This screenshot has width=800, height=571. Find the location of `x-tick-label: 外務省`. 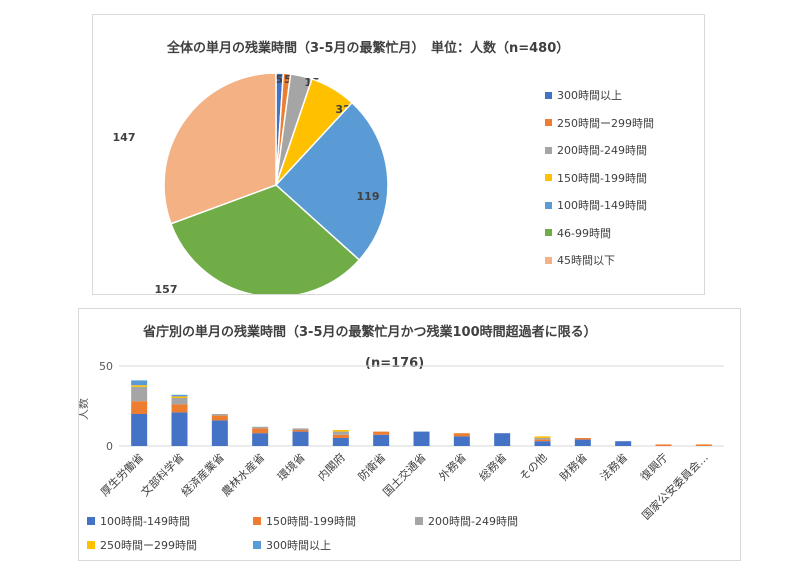

x-tick-label: 外務省 is located at coordinates (452, 466).